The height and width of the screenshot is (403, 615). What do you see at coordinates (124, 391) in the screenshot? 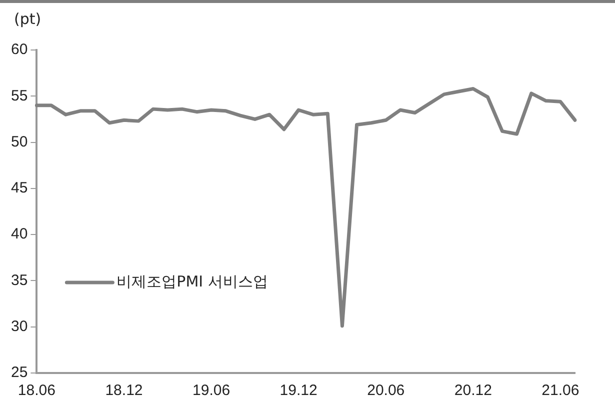
I see `x-tick-label: 18.12` at bounding box center [124, 391].